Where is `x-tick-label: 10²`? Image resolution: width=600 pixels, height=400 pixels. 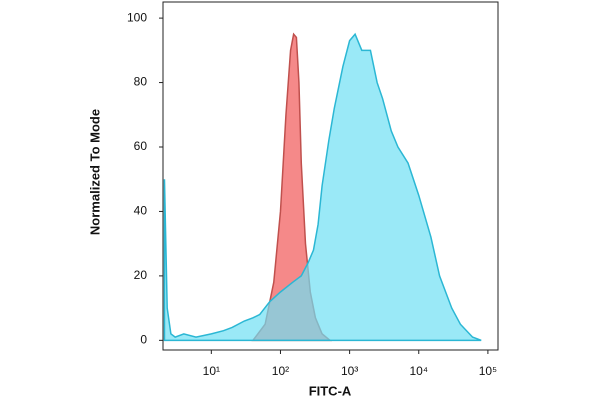
x-tick-label: 10² is located at coordinates (280, 371).